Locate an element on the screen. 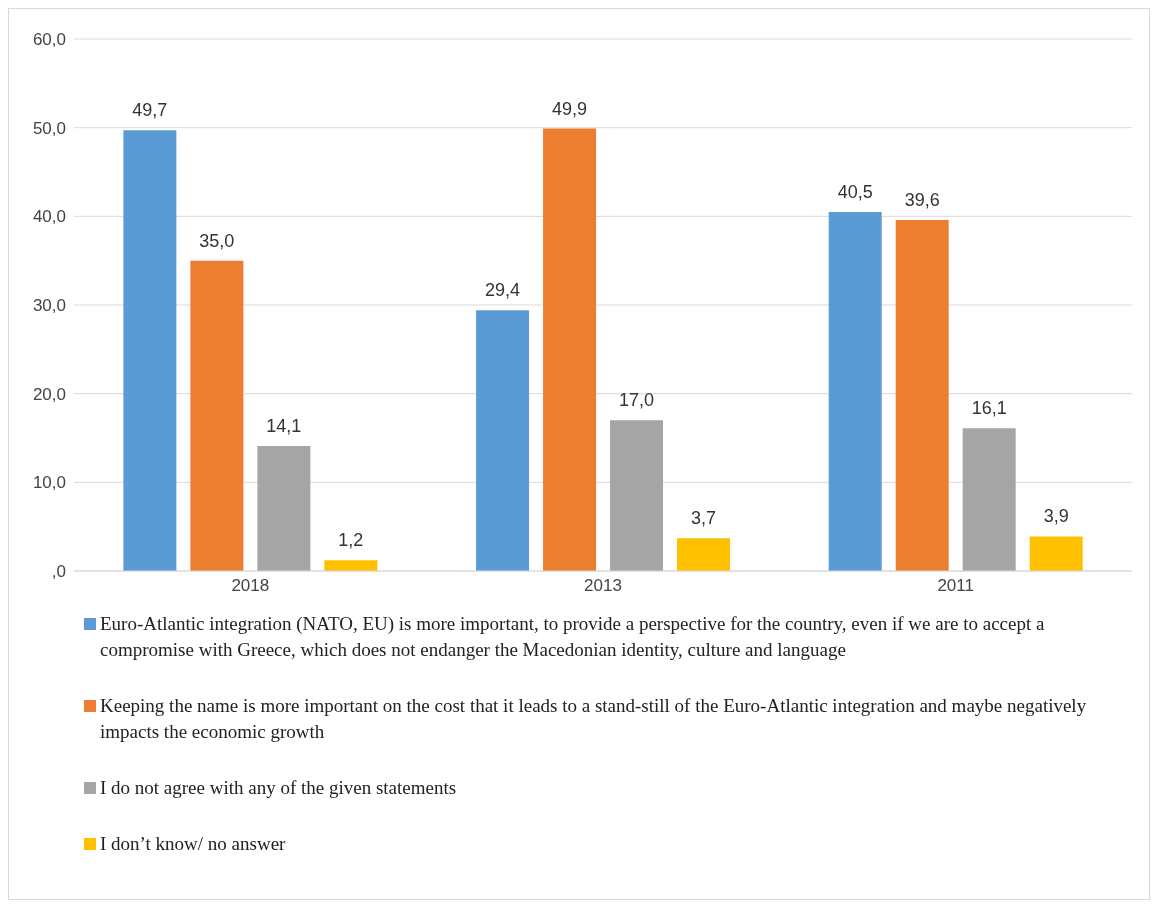 This screenshot has width=1154, height=909. data-label: 14,1 is located at coordinates (284, 425).